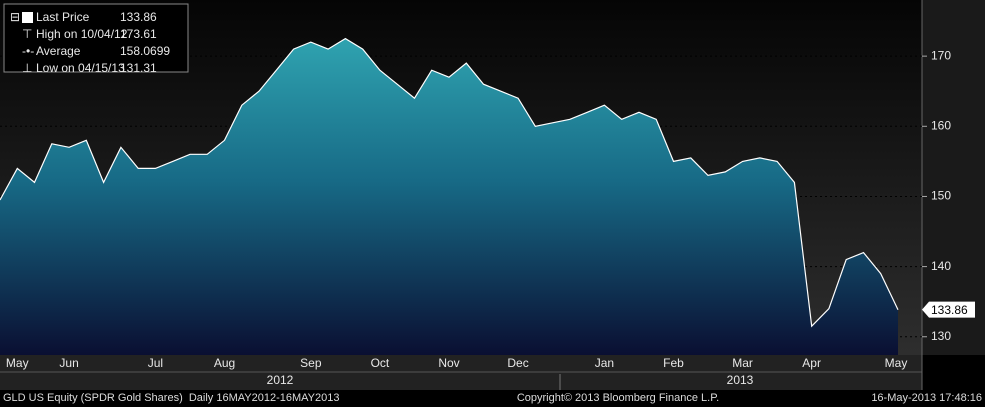 The image size is (985, 407). What do you see at coordinates (145, 51) in the screenshot?
I see `legend-value: 158.0699` at bounding box center [145, 51].